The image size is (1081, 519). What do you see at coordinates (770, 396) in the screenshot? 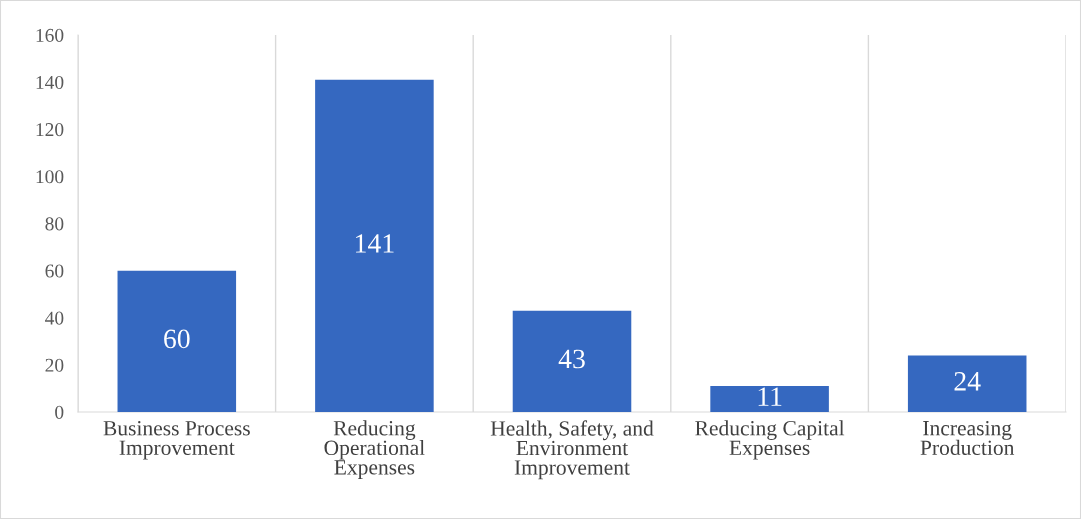
I see `data-label: 11` at bounding box center [770, 396].